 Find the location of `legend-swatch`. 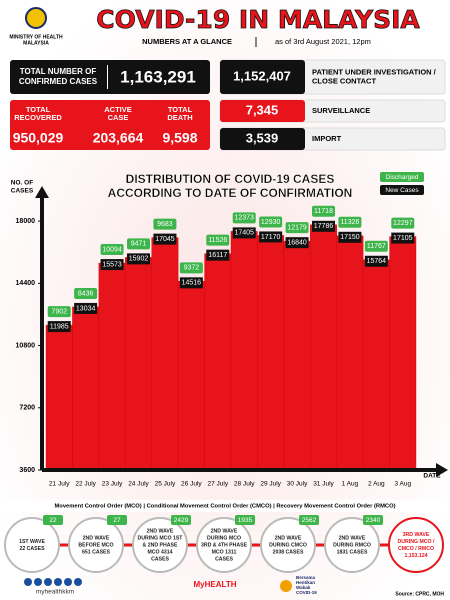

legend-swatch is located at coordinates (402, 190).